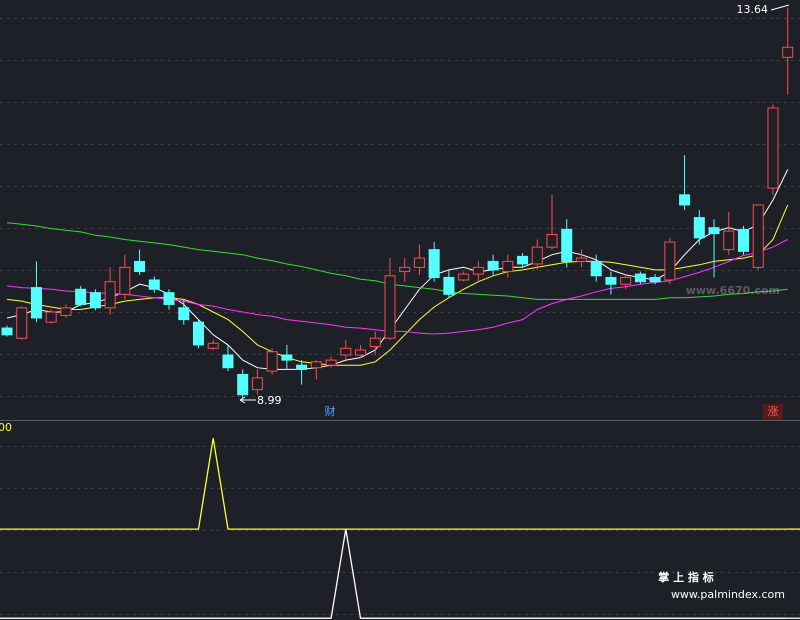  What do you see at coordinates (686, 577) in the screenshot?
I see `watermark: 掌 上 指 标` at bounding box center [686, 577].